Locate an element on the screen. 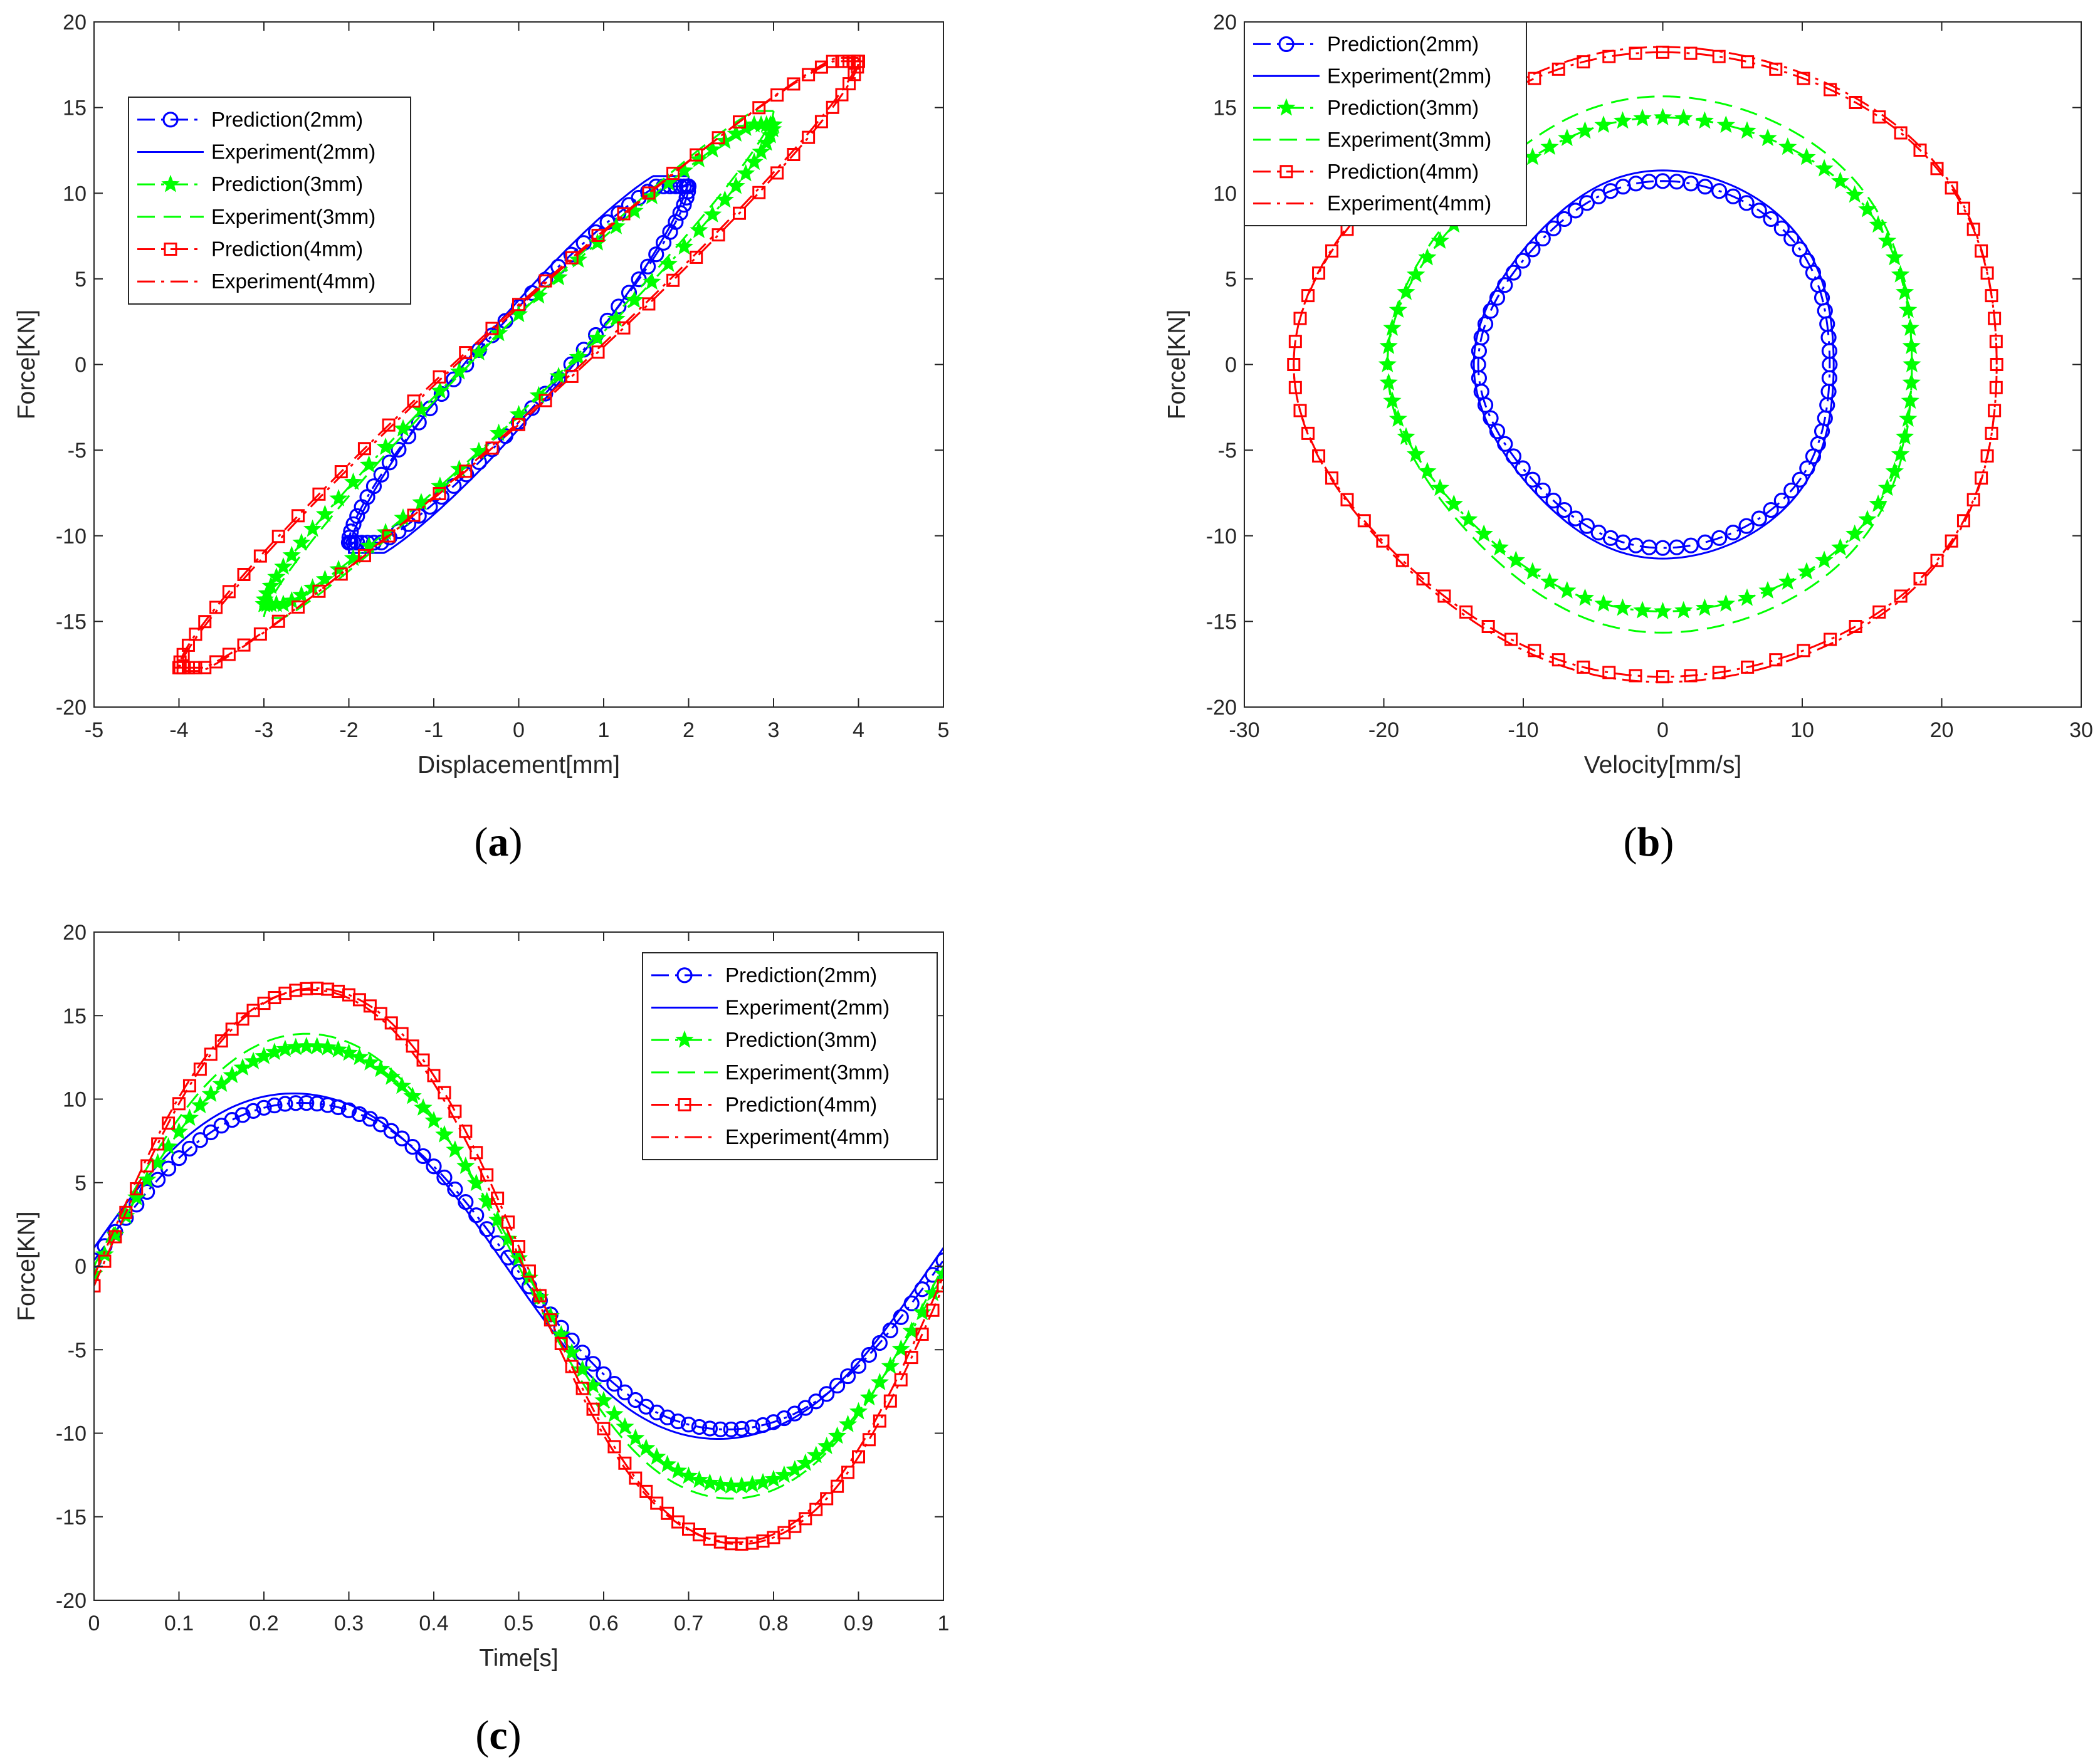 The height and width of the screenshot is (1762, 2100). y-tick-label: 0 is located at coordinates (81, 1267).